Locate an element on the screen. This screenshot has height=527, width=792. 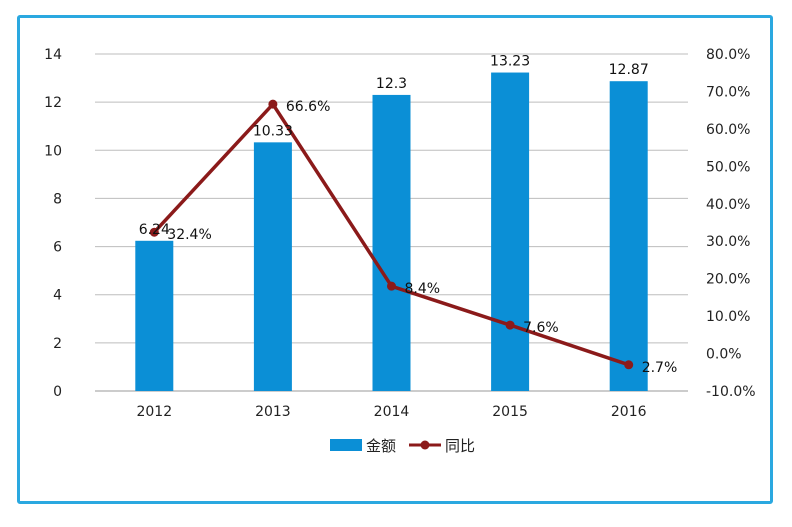
bar-data-label: 10.33 is located at coordinates (273, 131).